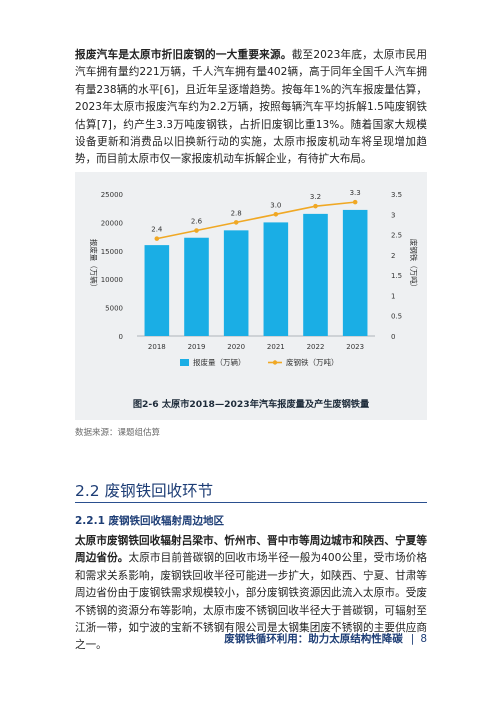 The width and height of the screenshot is (500, 707). What do you see at coordinates (315, 197) in the screenshot?
I see `data-label: 3.2` at bounding box center [315, 197].